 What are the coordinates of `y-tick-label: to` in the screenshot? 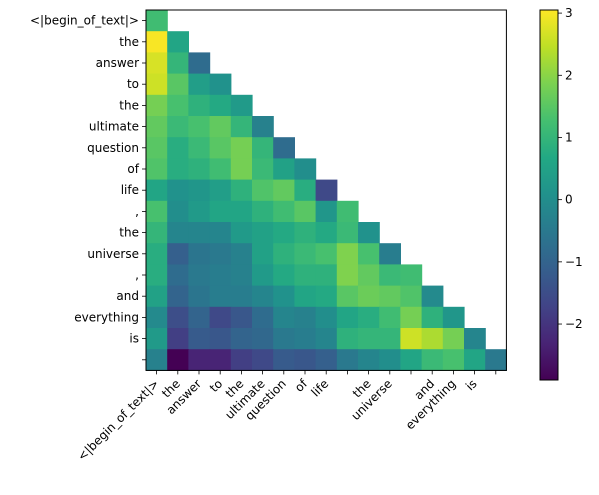 It's located at (133, 84).